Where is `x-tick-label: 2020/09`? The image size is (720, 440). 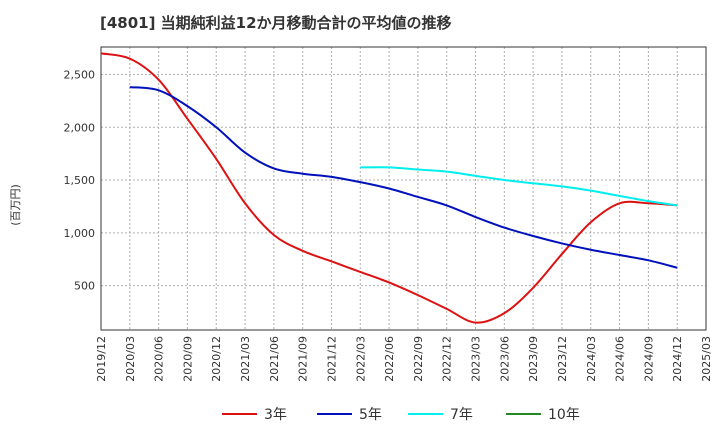
x-tick-label: 2020/09 is located at coordinates (187, 359).